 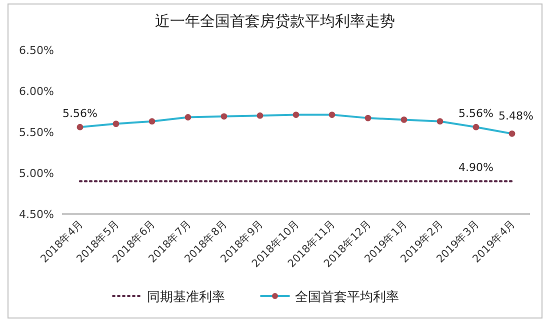 What do you see at coordinates (36, 50) in the screenshot?
I see `y-tick-label: 6.50%` at bounding box center [36, 50].